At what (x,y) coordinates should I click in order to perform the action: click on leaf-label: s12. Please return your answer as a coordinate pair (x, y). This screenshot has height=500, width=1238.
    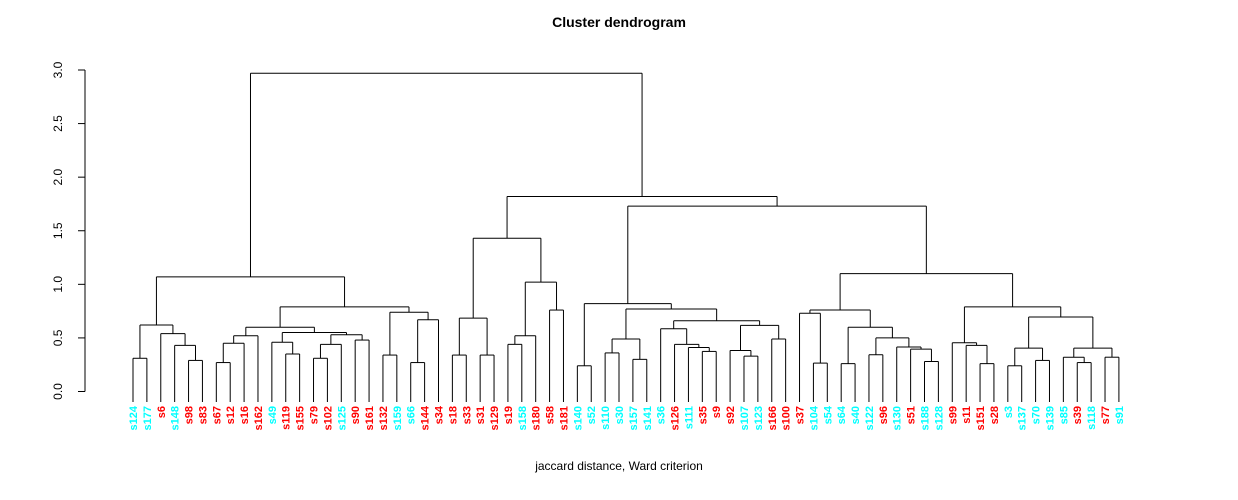
    Looking at the image, I should click on (231, 415).